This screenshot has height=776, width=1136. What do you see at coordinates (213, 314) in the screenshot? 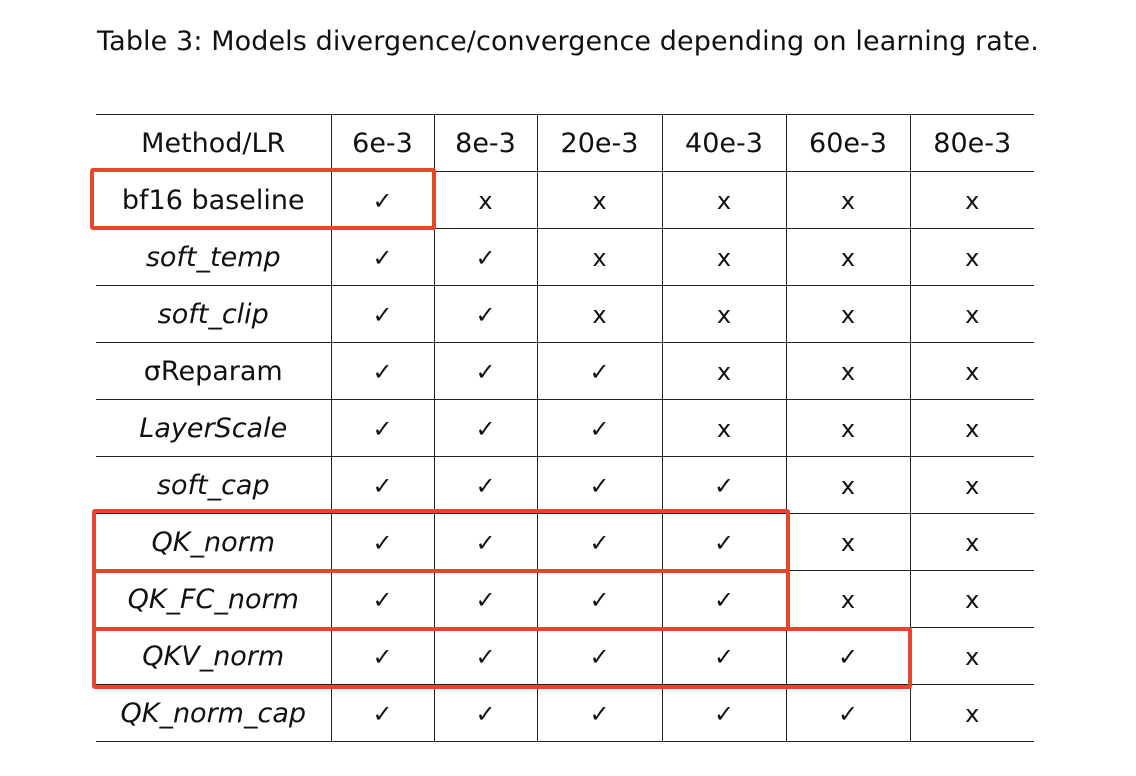
I see `method-name-cell: soft_clip` at bounding box center [213, 314].